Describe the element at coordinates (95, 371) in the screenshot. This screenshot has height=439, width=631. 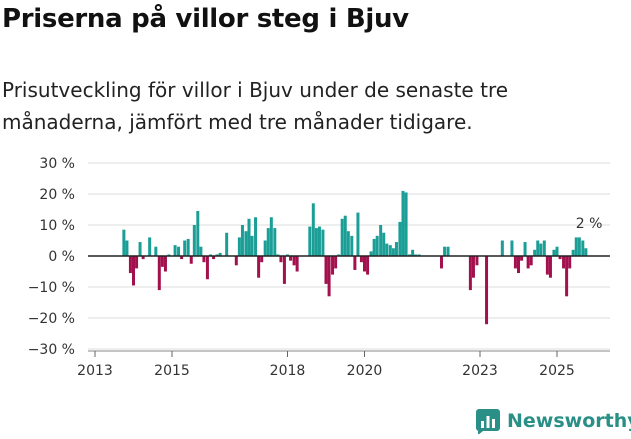
I see `x-tick-label: 2013` at that location.